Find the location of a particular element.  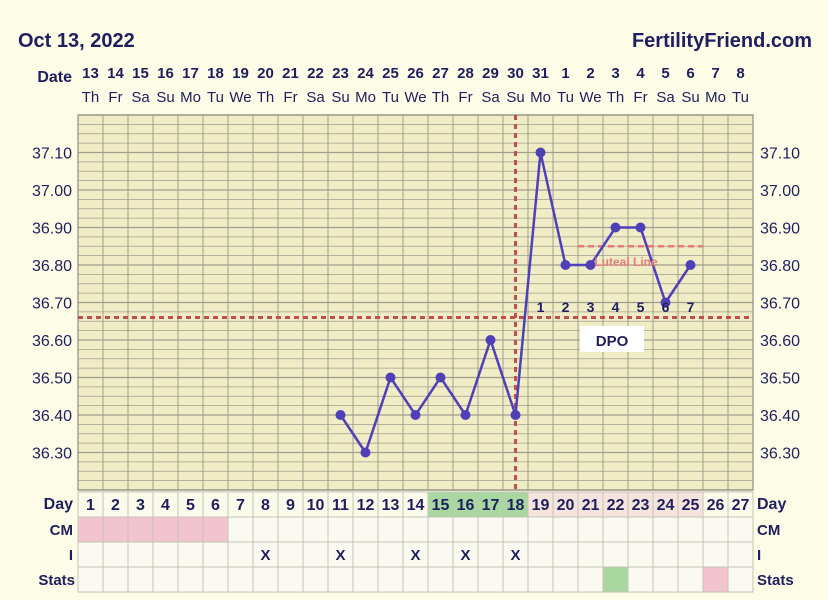

cycle-day-label: 2 is located at coordinates (115, 505).